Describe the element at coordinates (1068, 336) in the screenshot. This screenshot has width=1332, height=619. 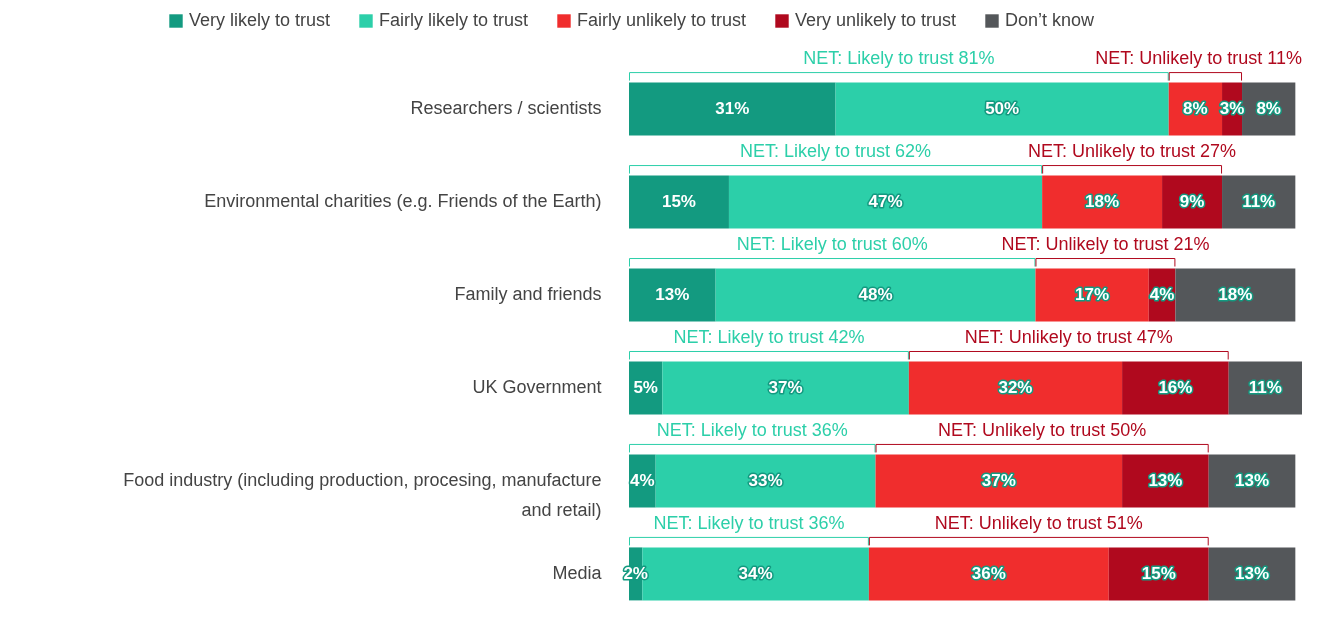
I see `annotation: NET: Unlikely to trust 47%` at that location.